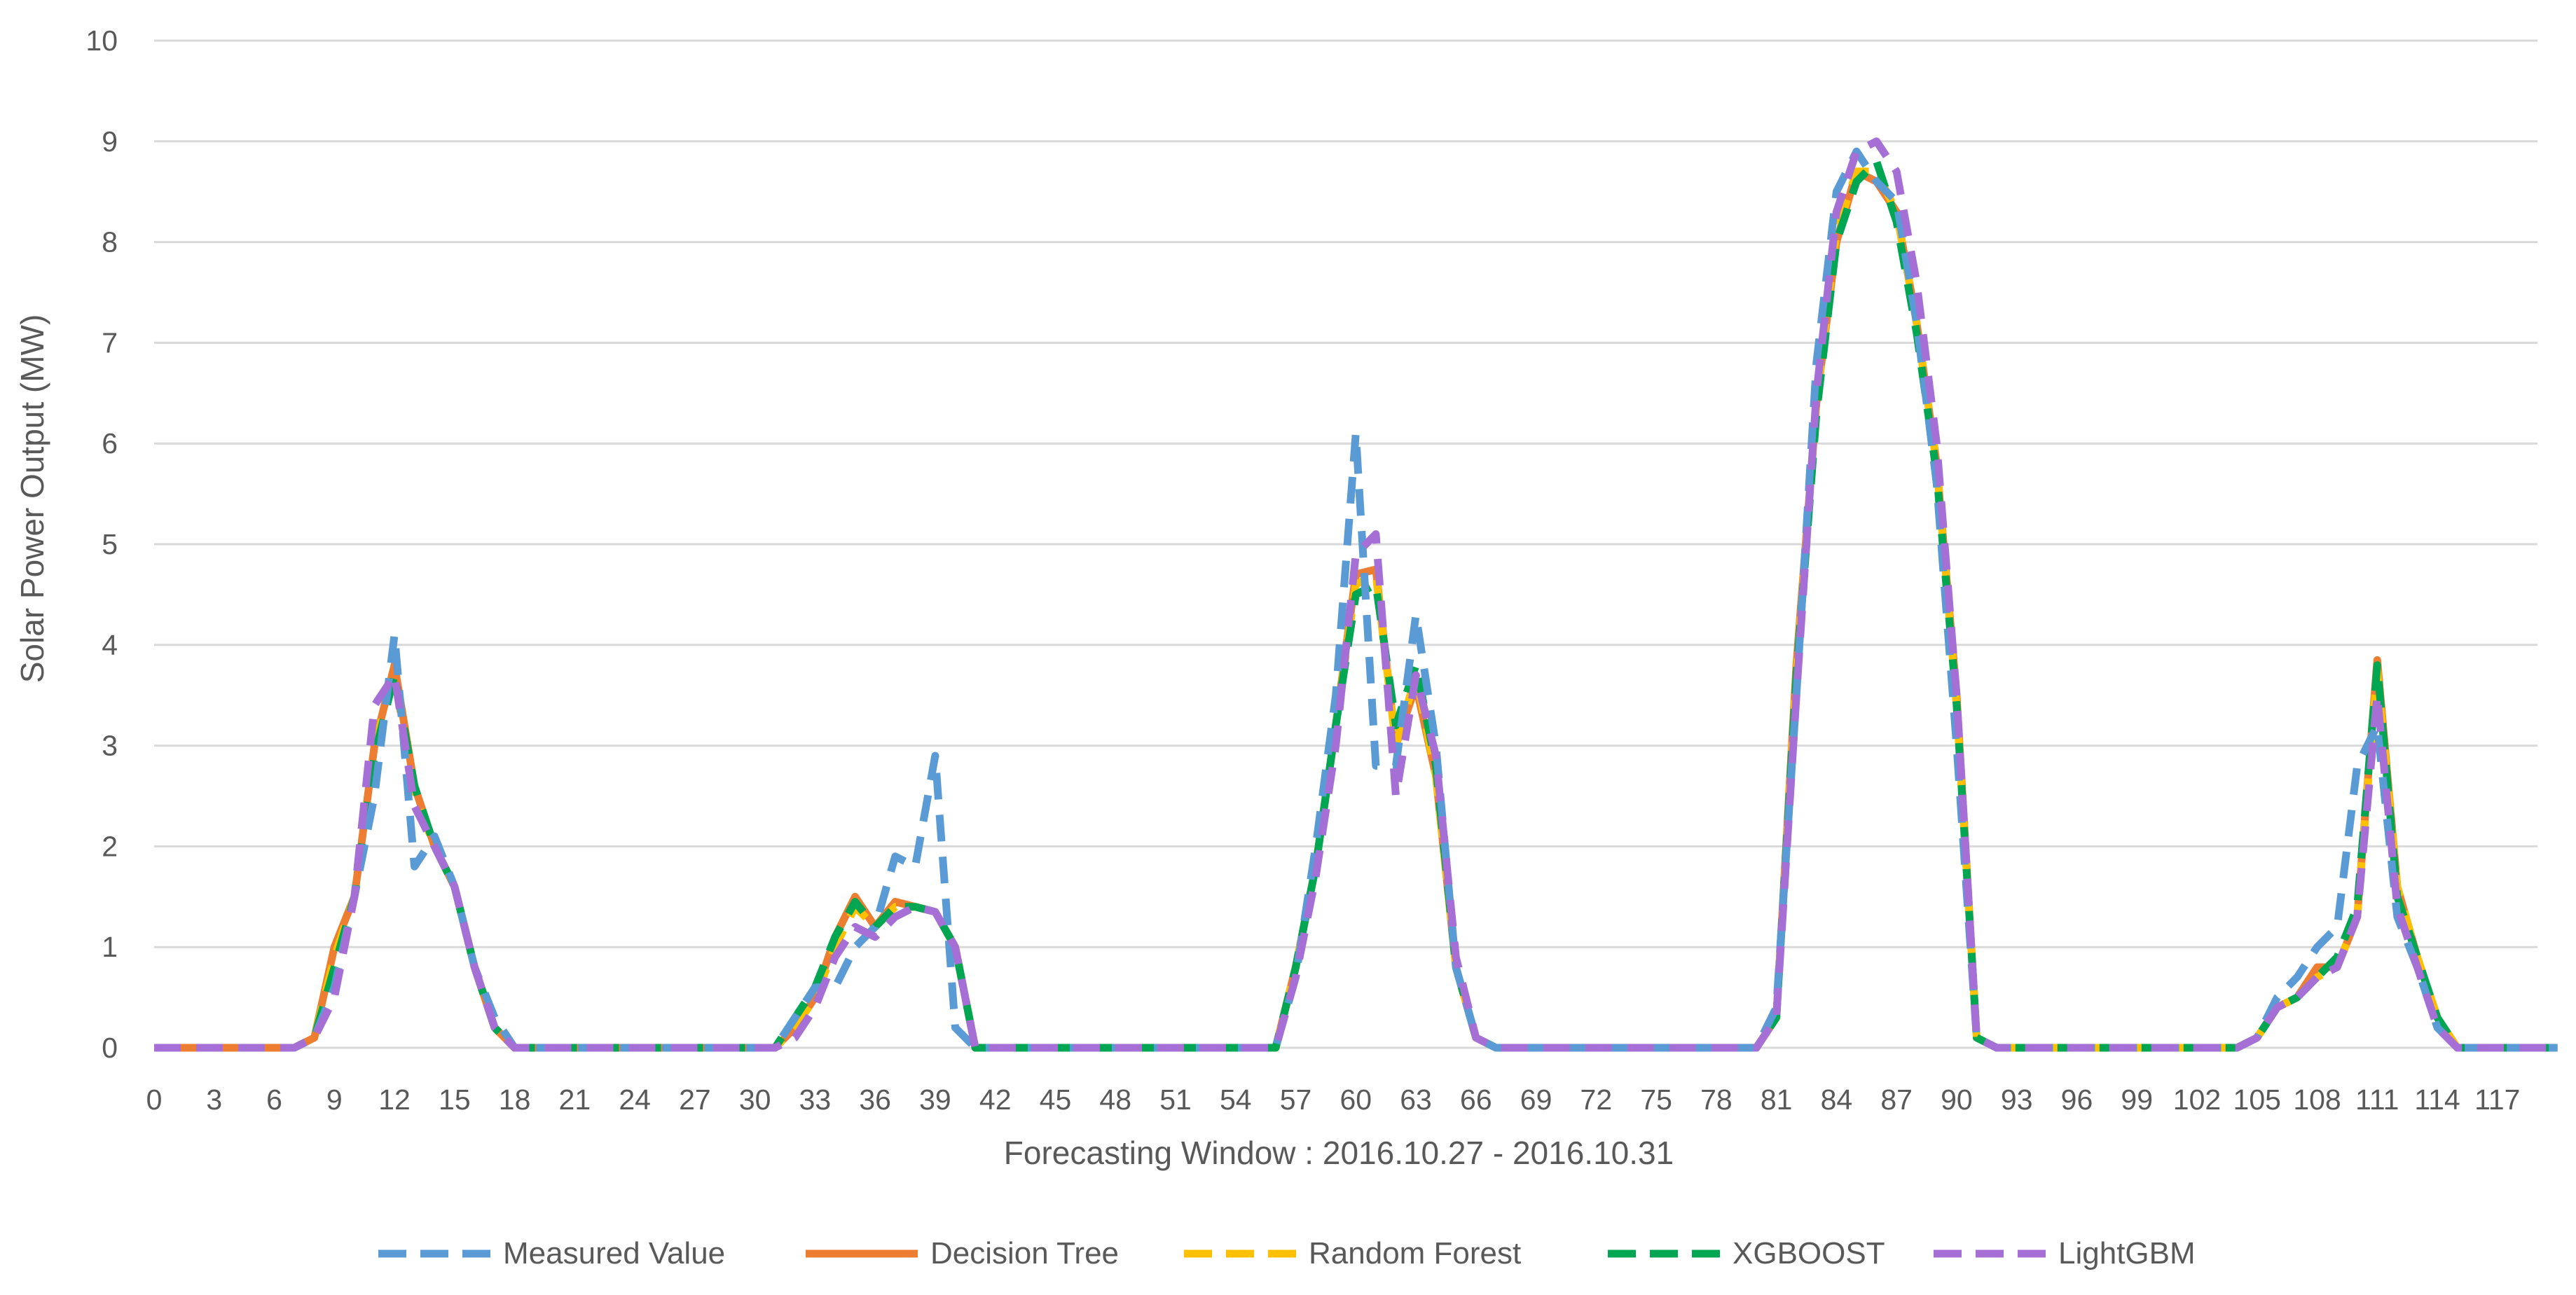 The image size is (2576, 1295). Describe the element at coordinates (394, 1099) in the screenshot. I see `x-tick-label: 12` at that location.